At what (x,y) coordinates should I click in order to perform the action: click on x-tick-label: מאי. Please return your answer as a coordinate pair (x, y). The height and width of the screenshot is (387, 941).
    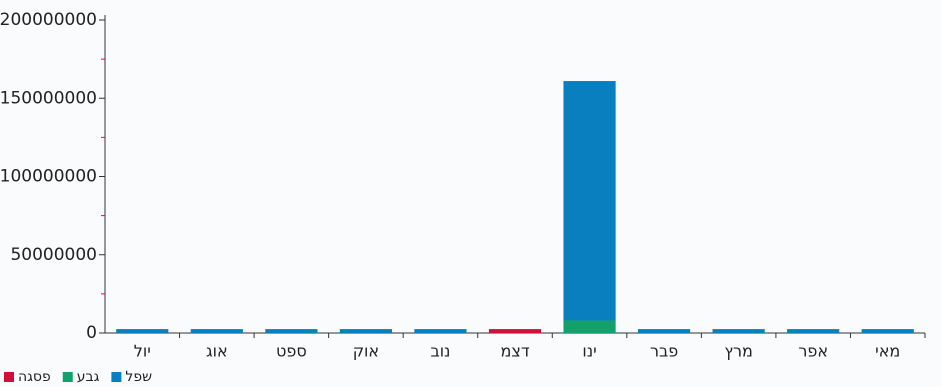
    Looking at the image, I should click on (887, 351).